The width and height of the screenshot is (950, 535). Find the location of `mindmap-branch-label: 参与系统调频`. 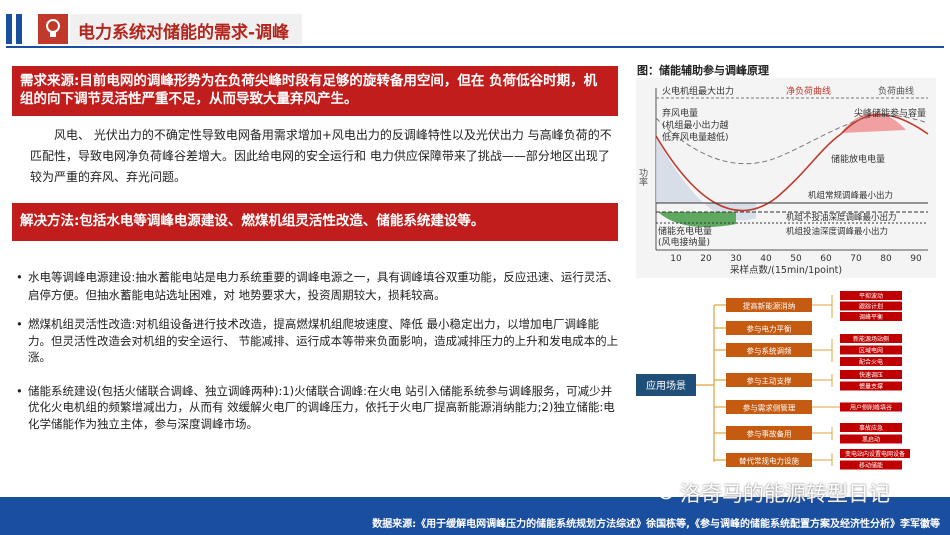

mindmap-branch-label: 参与系统调频 is located at coordinates (769, 351).